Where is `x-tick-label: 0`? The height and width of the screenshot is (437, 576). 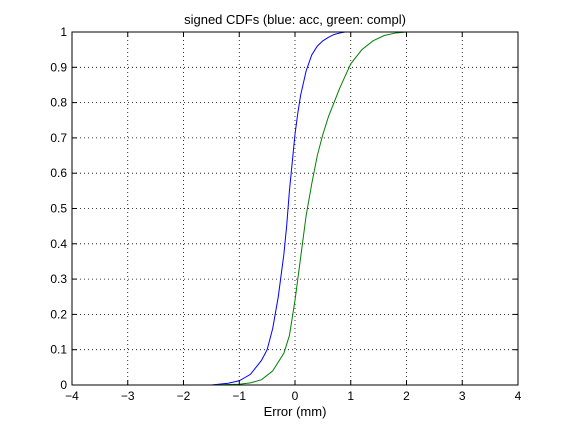
x-tick-label: 0 is located at coordinates (295, 396).